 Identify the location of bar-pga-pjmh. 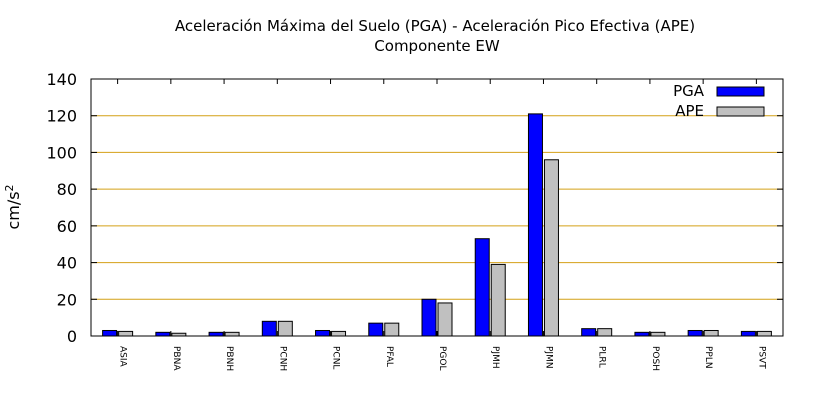
(482, 287).